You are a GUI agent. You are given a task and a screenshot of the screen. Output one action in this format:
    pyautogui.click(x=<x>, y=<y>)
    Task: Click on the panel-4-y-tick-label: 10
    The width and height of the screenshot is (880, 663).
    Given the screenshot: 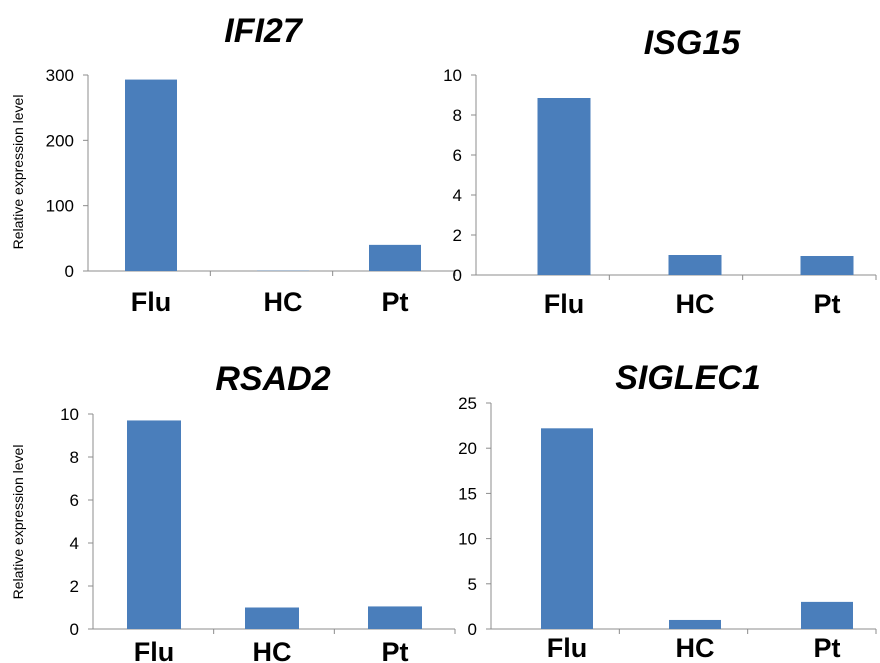 What is the action you would take?
    pyautogui.click(x=467, y=539)
    